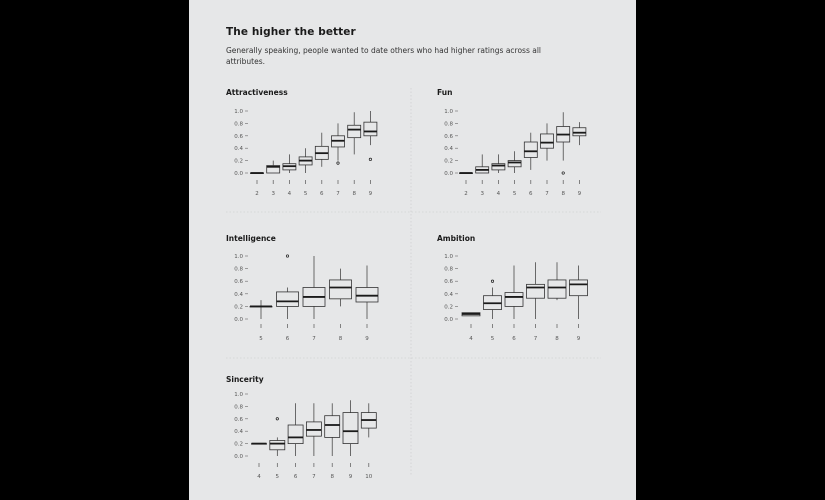 The width and height of the screenshot is (825, 500). I want to click on chart-title: Attractiveness, so click(257, 92).